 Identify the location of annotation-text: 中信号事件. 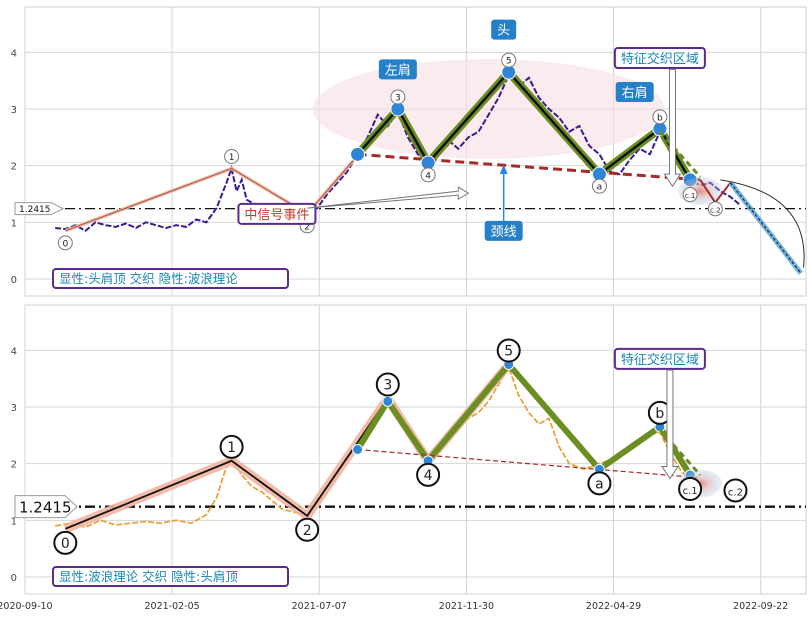
(276, 215).